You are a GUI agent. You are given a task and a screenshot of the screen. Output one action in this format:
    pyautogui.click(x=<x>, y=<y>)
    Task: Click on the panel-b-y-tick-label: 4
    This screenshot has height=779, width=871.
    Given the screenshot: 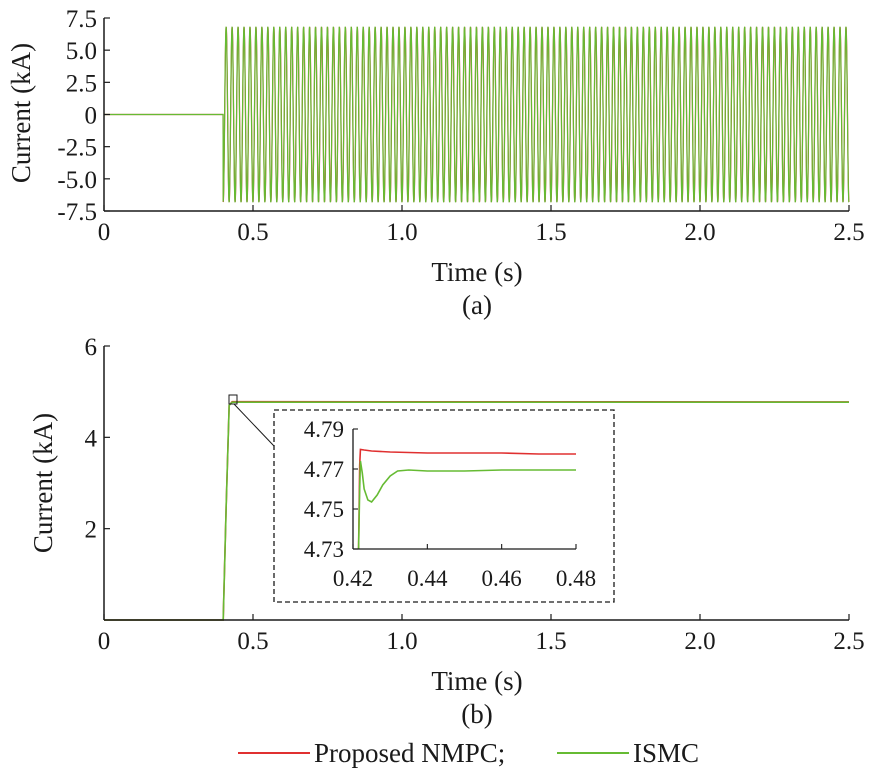 What is the action you would take?
    pyautogui.click(x=91, y=438)
    